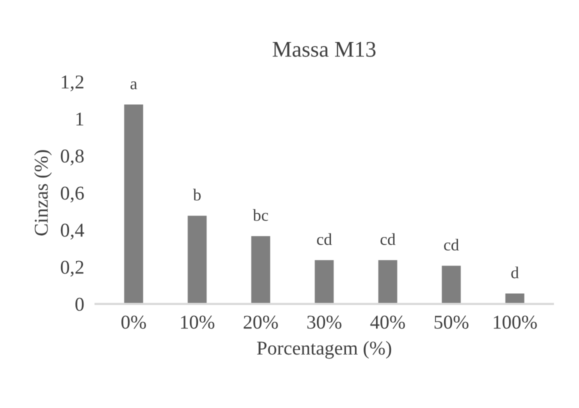 This screenshot has width=579, height=408. I want to click on annotation: a, so click(134, 85).